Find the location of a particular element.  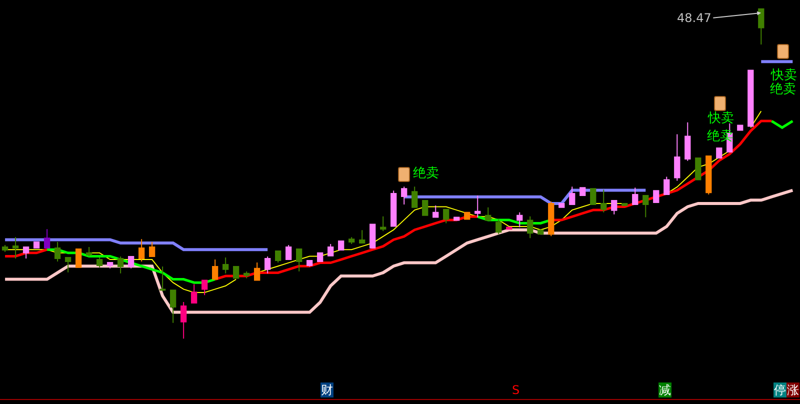

text: 停 is located at coordinates (780, 390).